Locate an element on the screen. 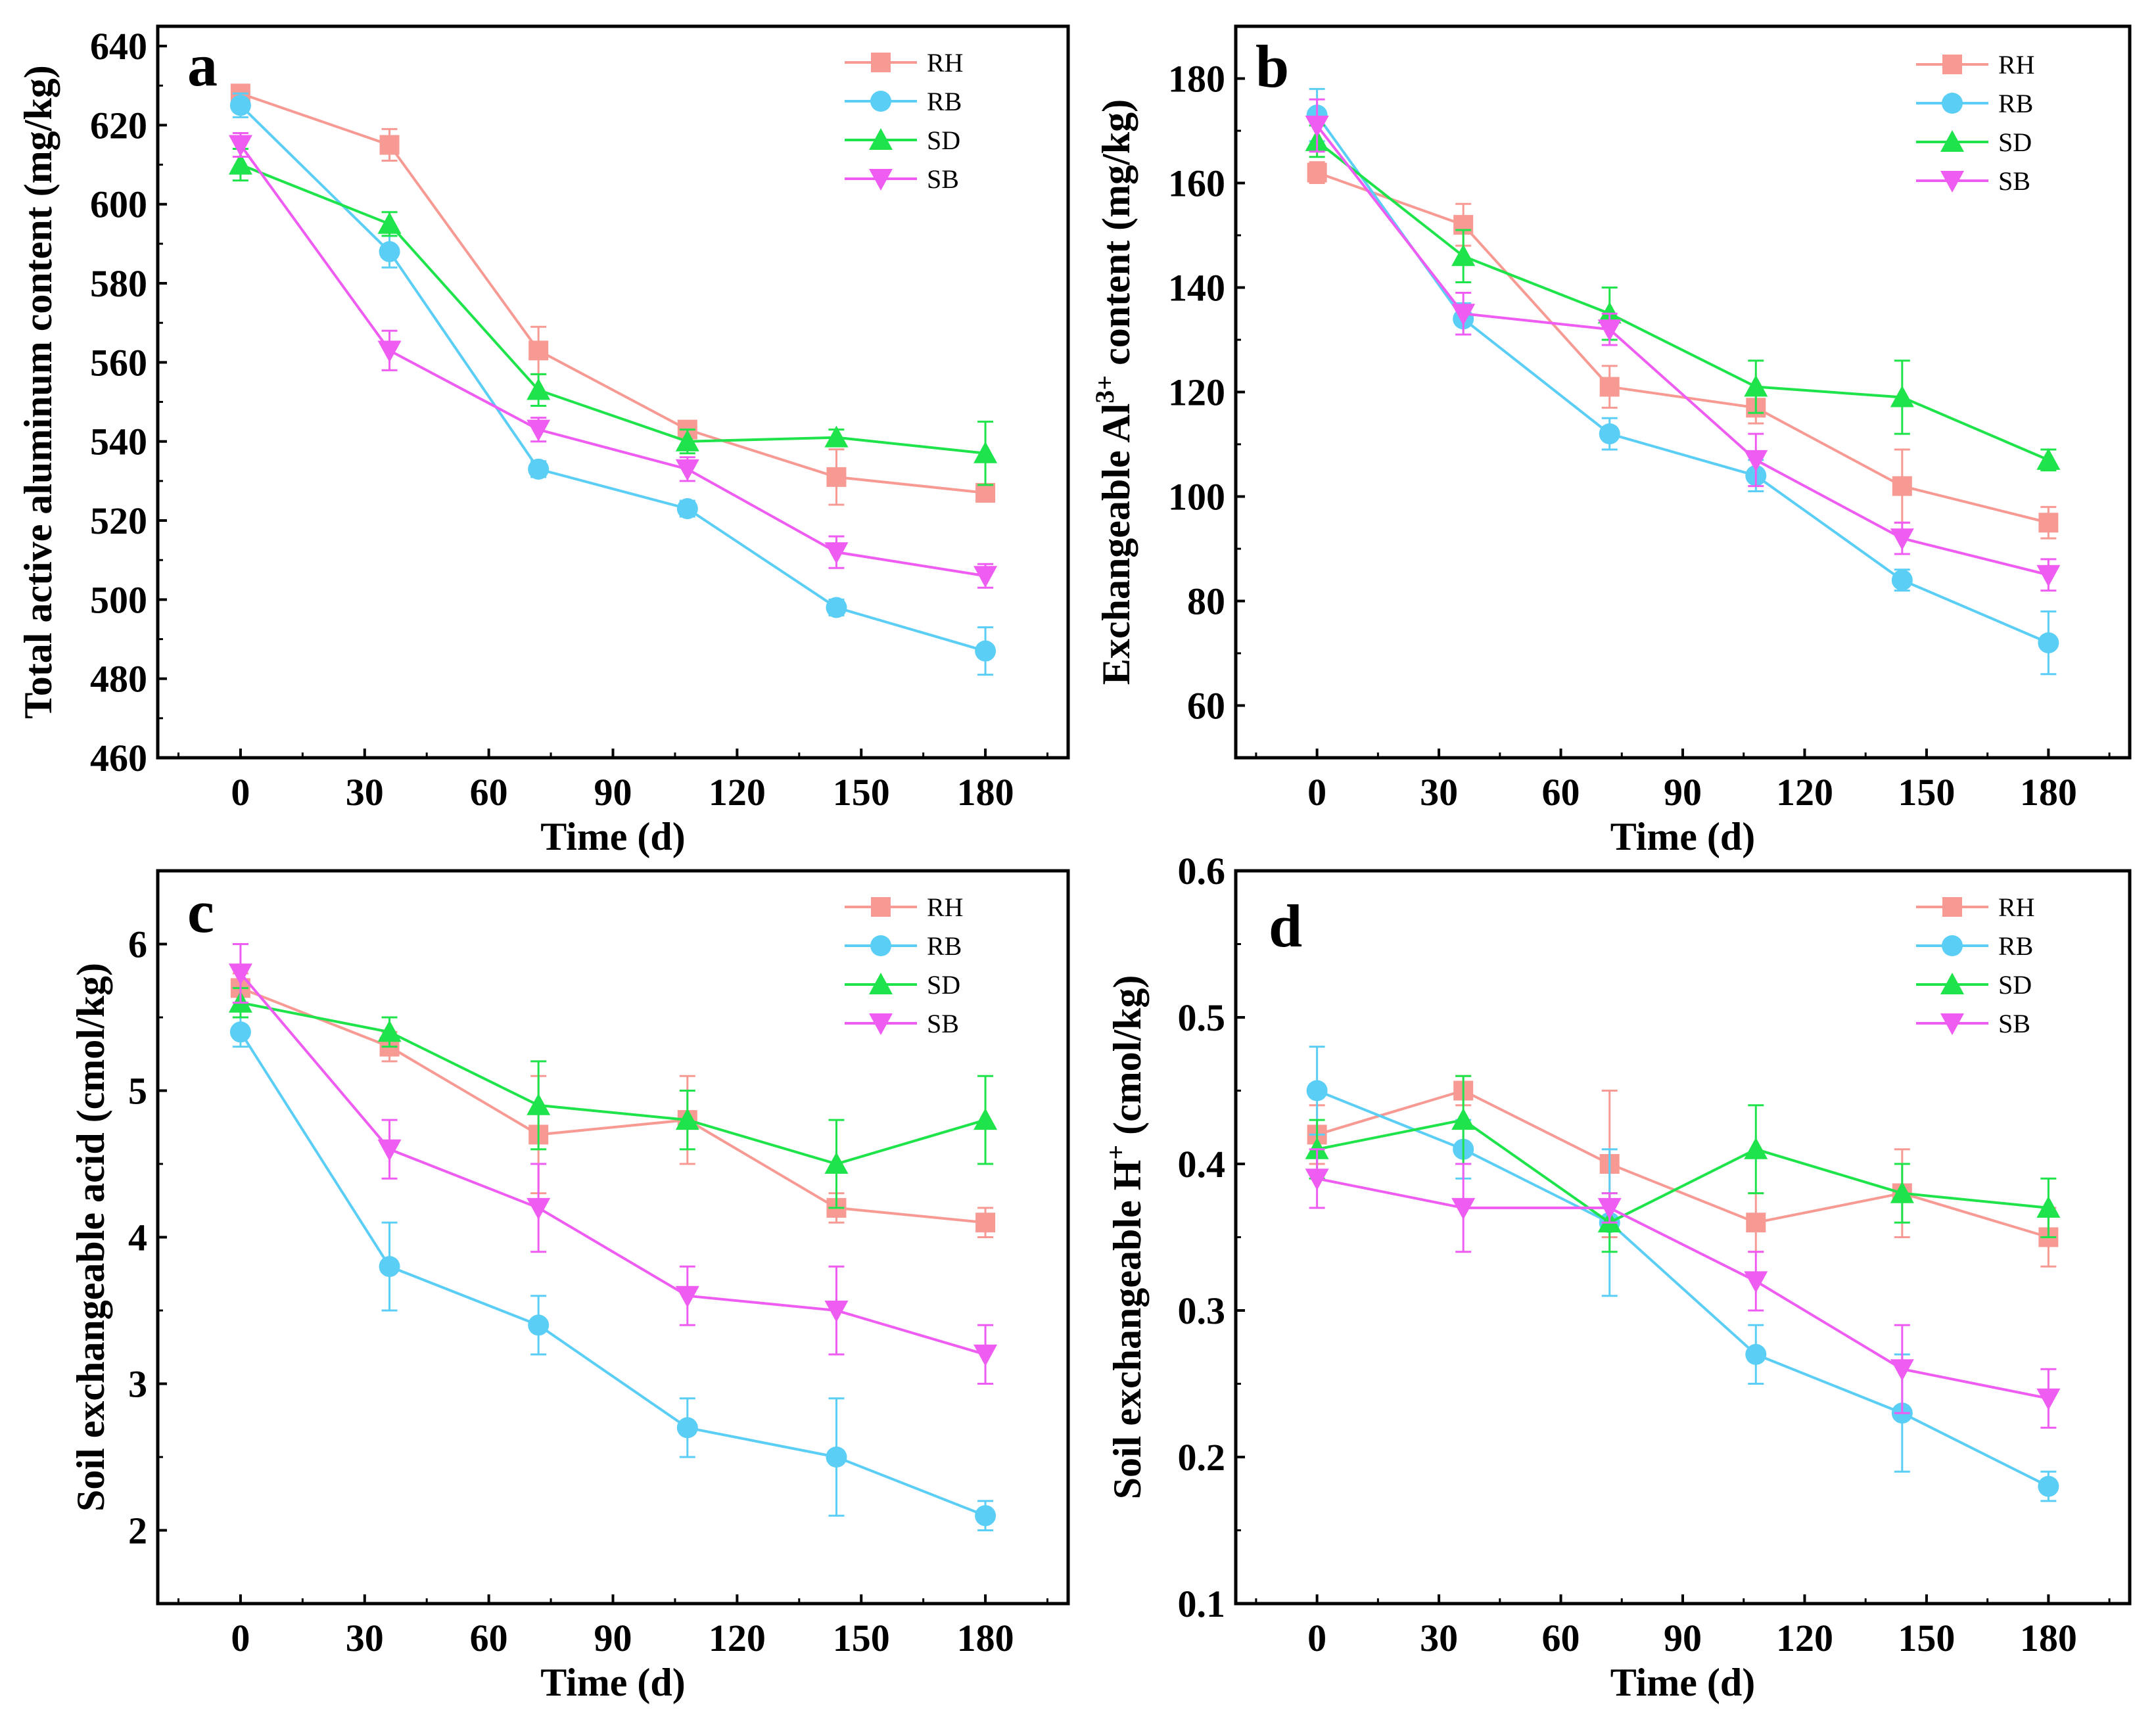  y-tick-label: 3 is located at coordinates (138, 1385).